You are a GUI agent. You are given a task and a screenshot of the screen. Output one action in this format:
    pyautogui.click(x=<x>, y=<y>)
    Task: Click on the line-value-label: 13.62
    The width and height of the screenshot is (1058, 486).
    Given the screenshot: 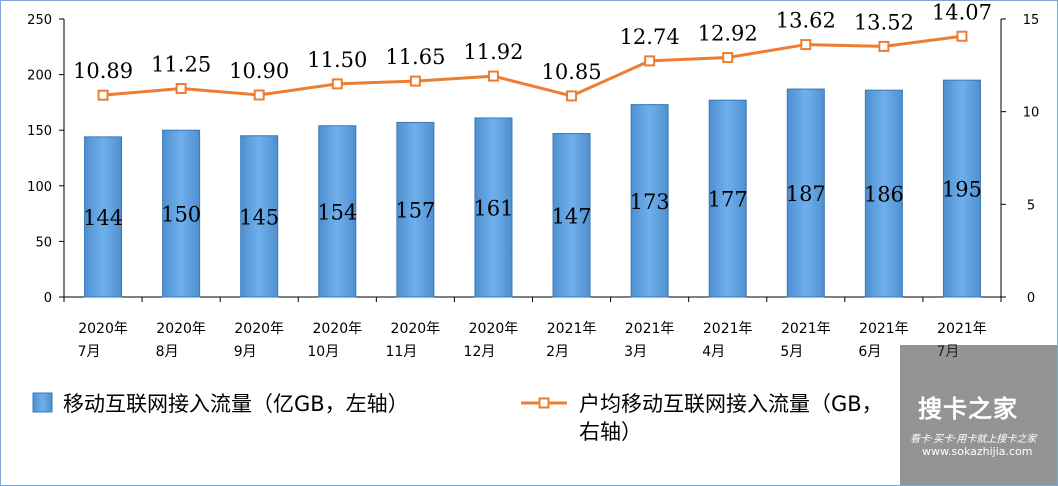 What is the action you would take?
    pyautogui.click(x=806, y=21)
    